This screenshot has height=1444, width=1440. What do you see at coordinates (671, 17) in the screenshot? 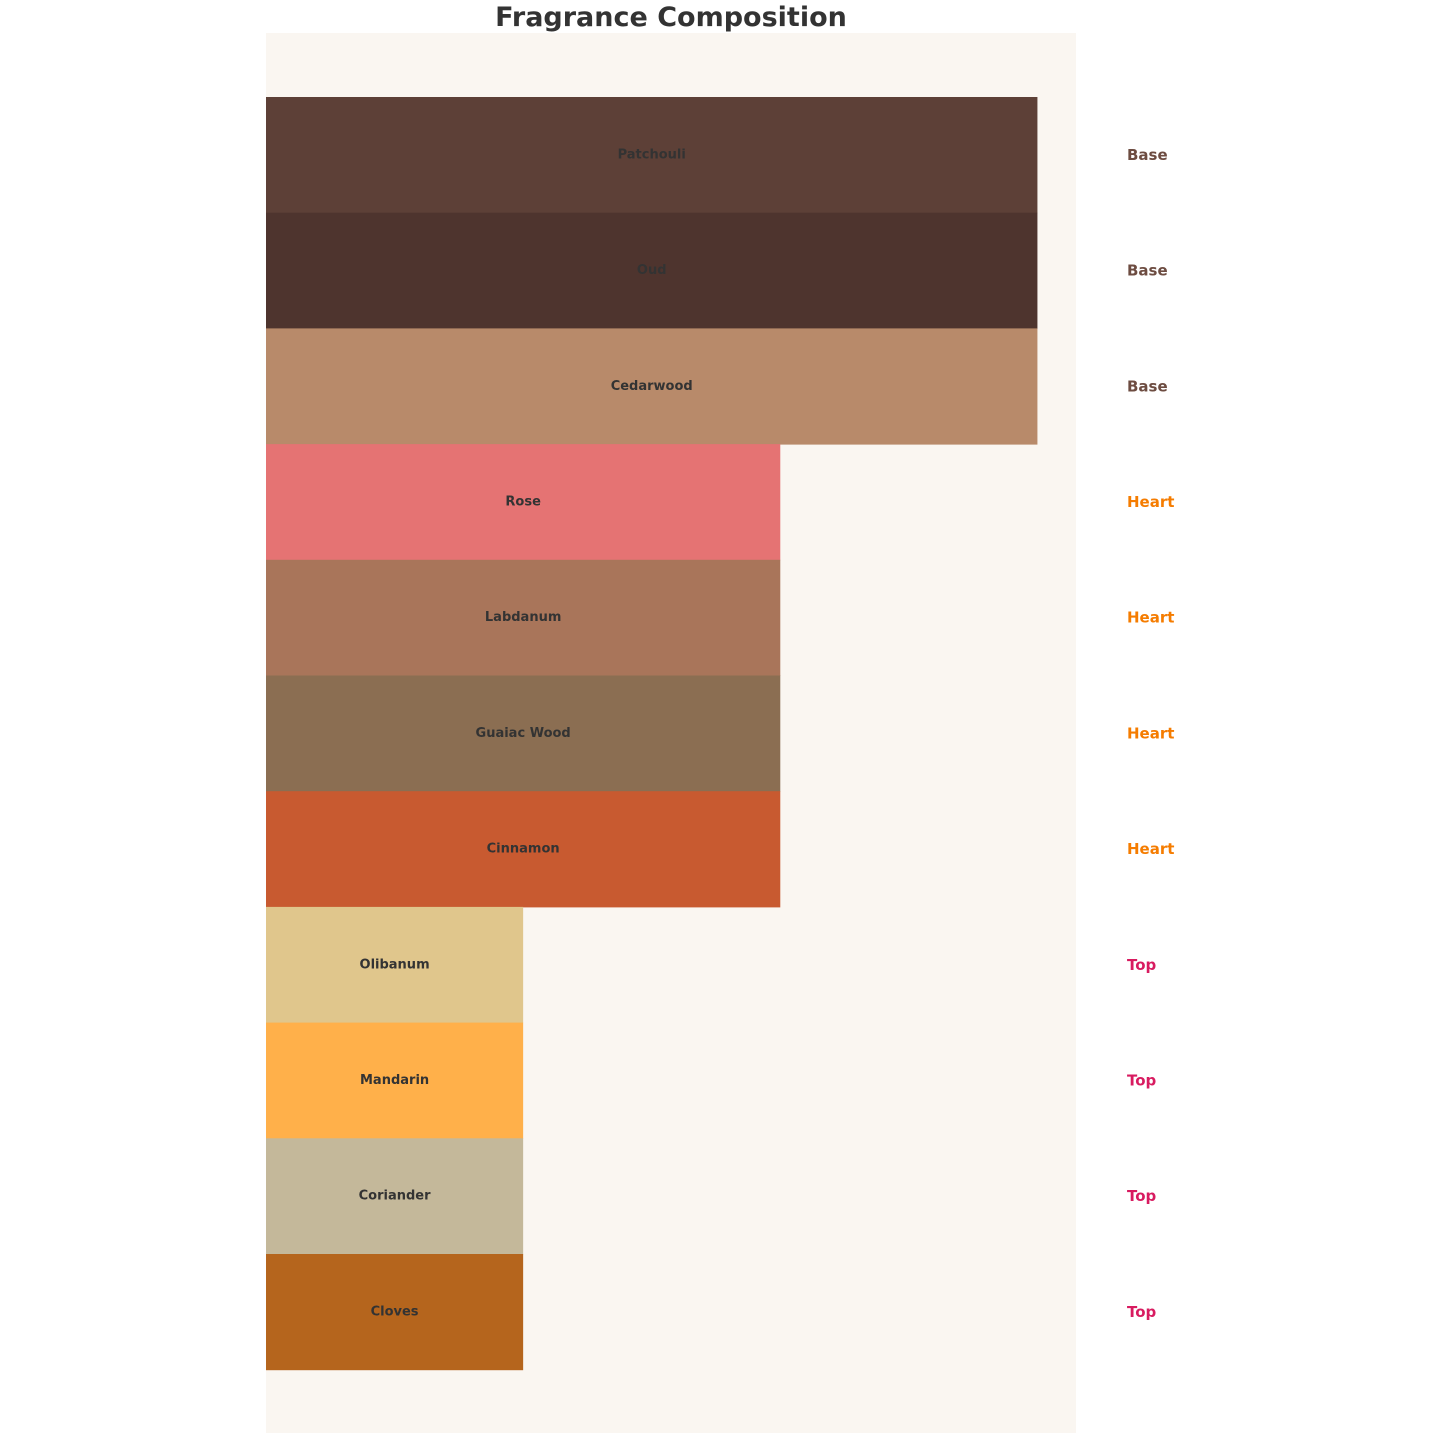
I see `chart-title: Fragrance Composition` at bounding box center [671, 17].